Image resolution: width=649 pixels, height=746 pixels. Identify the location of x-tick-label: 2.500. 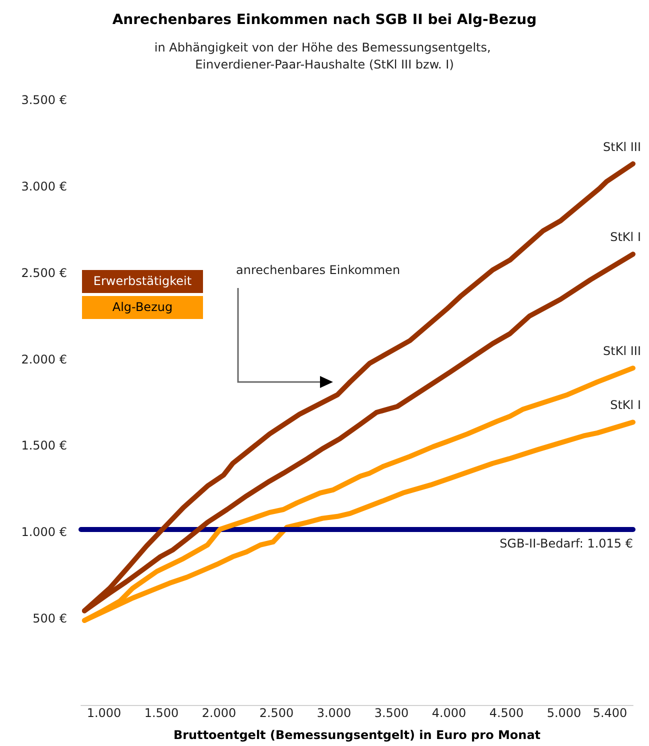
(276, 713).